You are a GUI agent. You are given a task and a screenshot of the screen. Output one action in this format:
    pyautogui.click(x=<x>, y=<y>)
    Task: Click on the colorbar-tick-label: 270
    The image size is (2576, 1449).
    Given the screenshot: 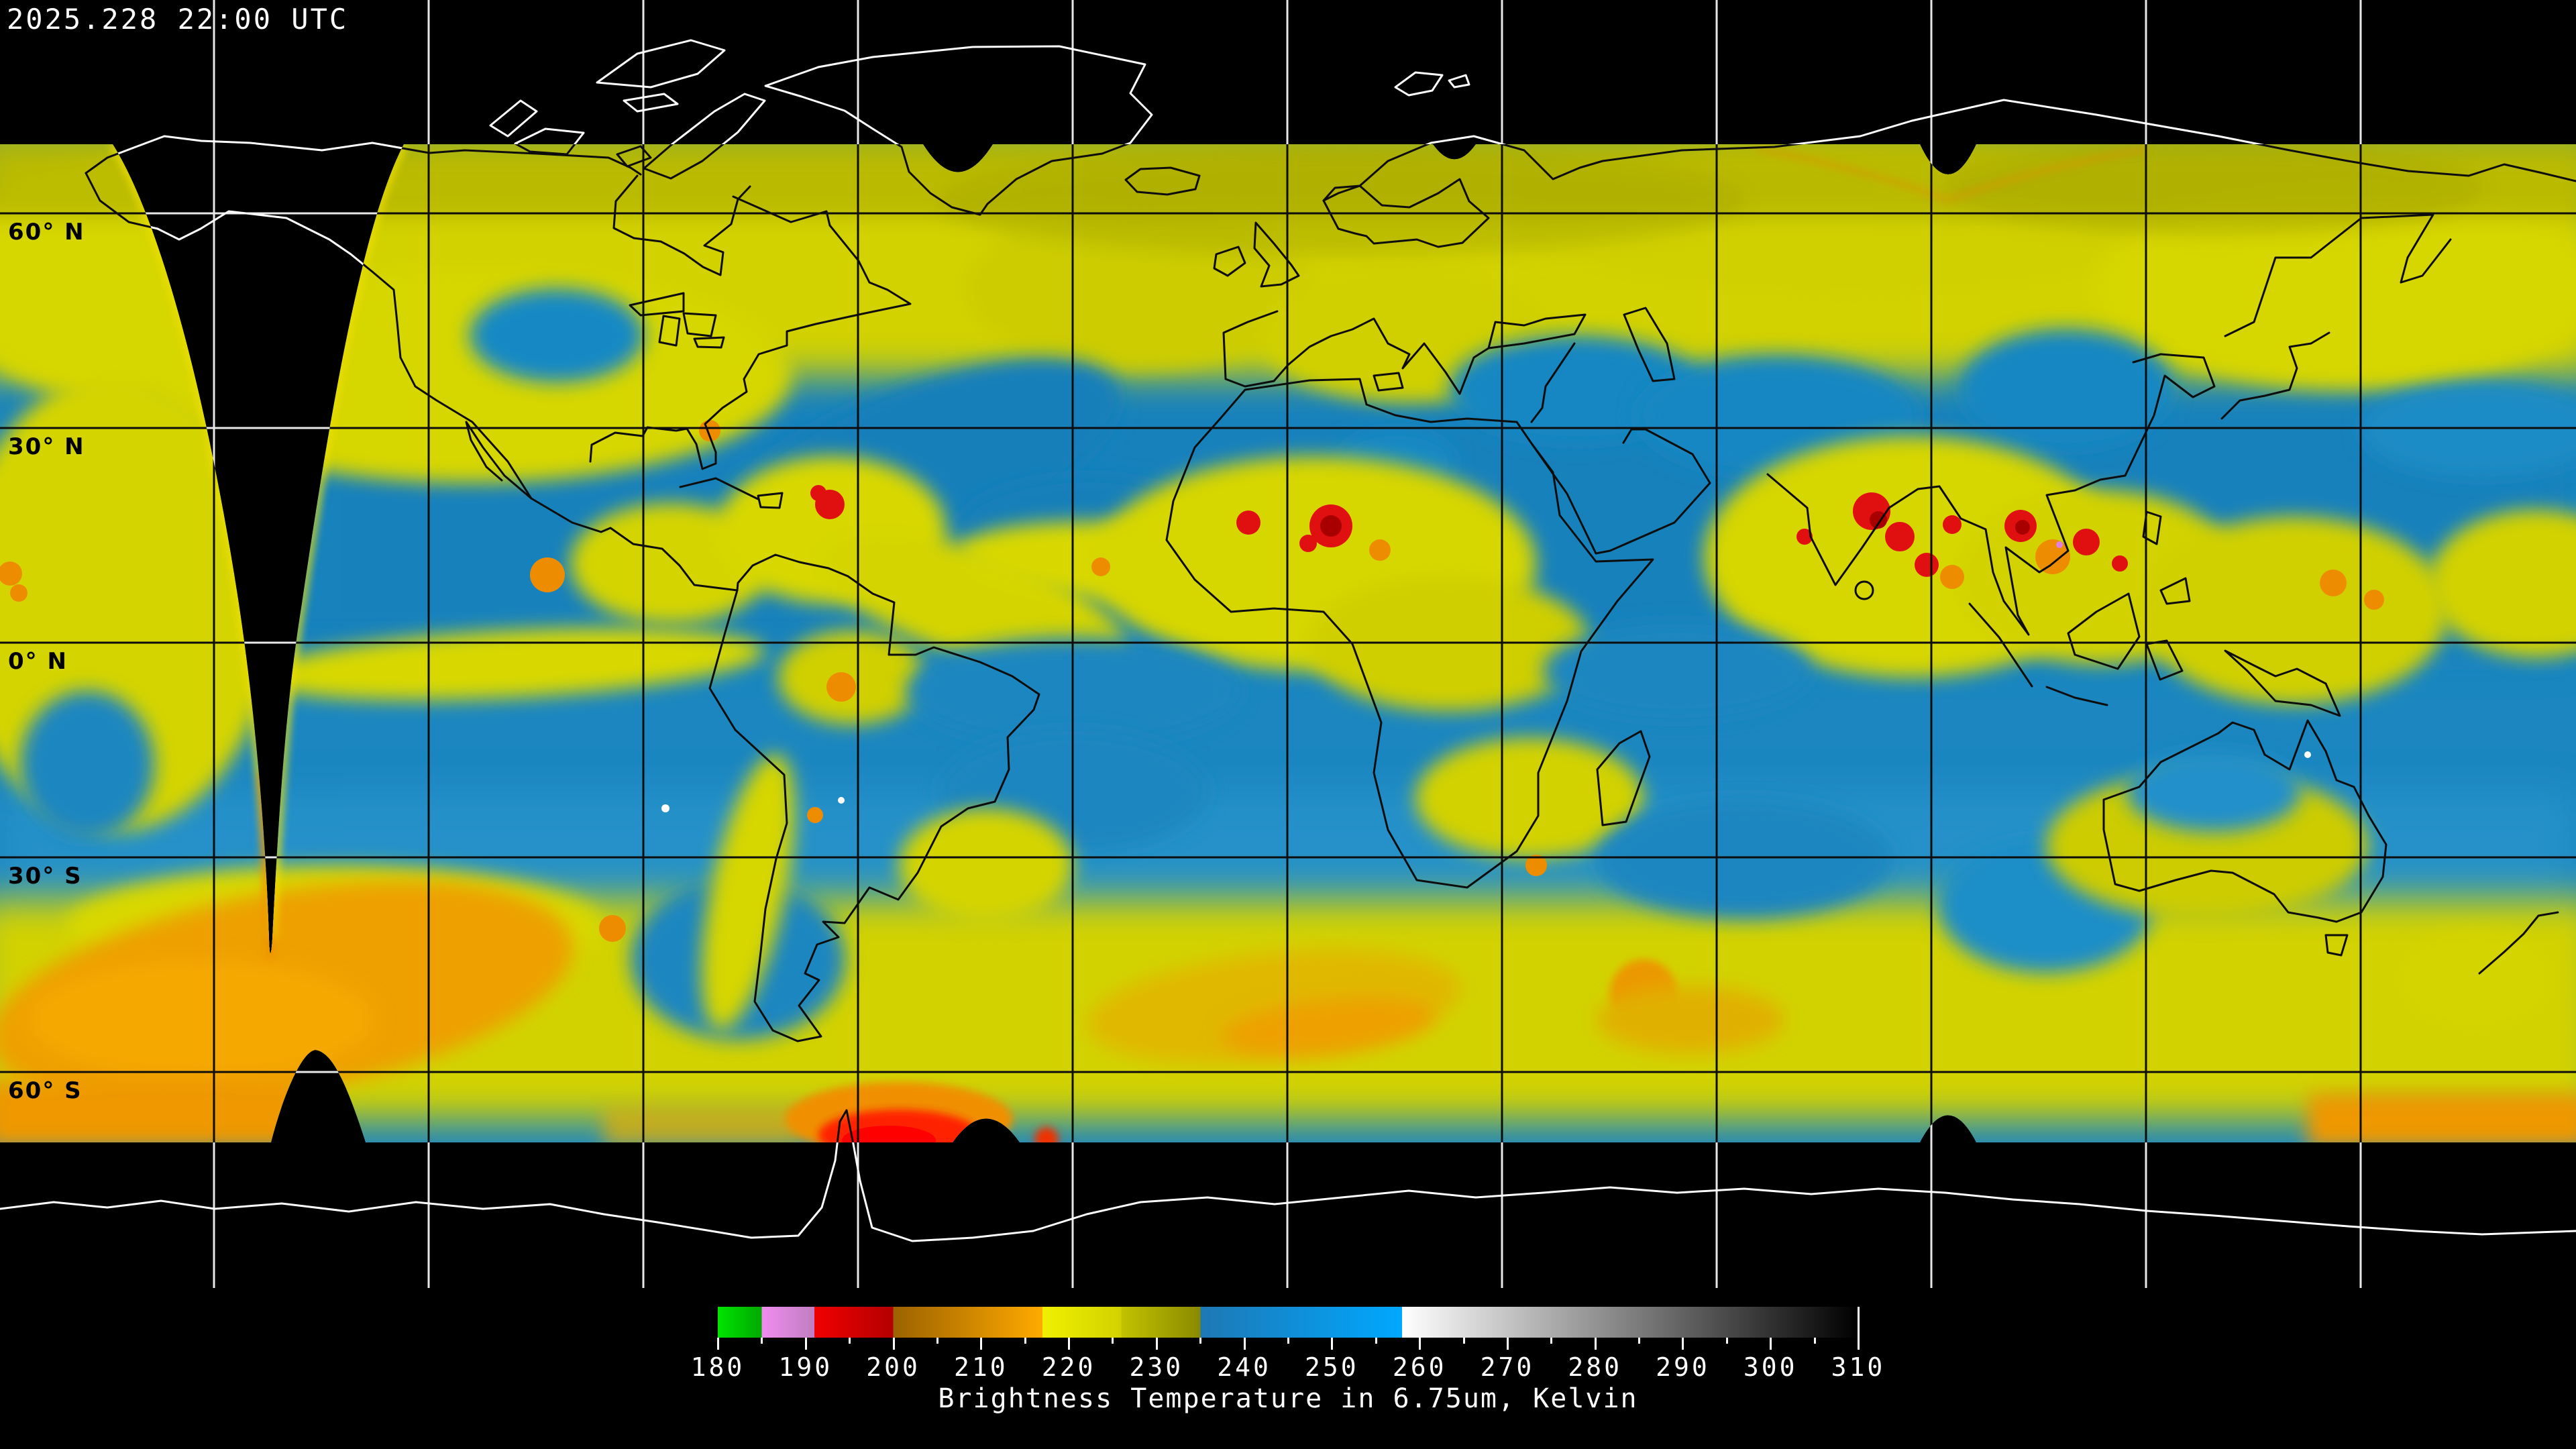 What is the action you would take?
    pyautogui.click(x=1507, y=1367)
    